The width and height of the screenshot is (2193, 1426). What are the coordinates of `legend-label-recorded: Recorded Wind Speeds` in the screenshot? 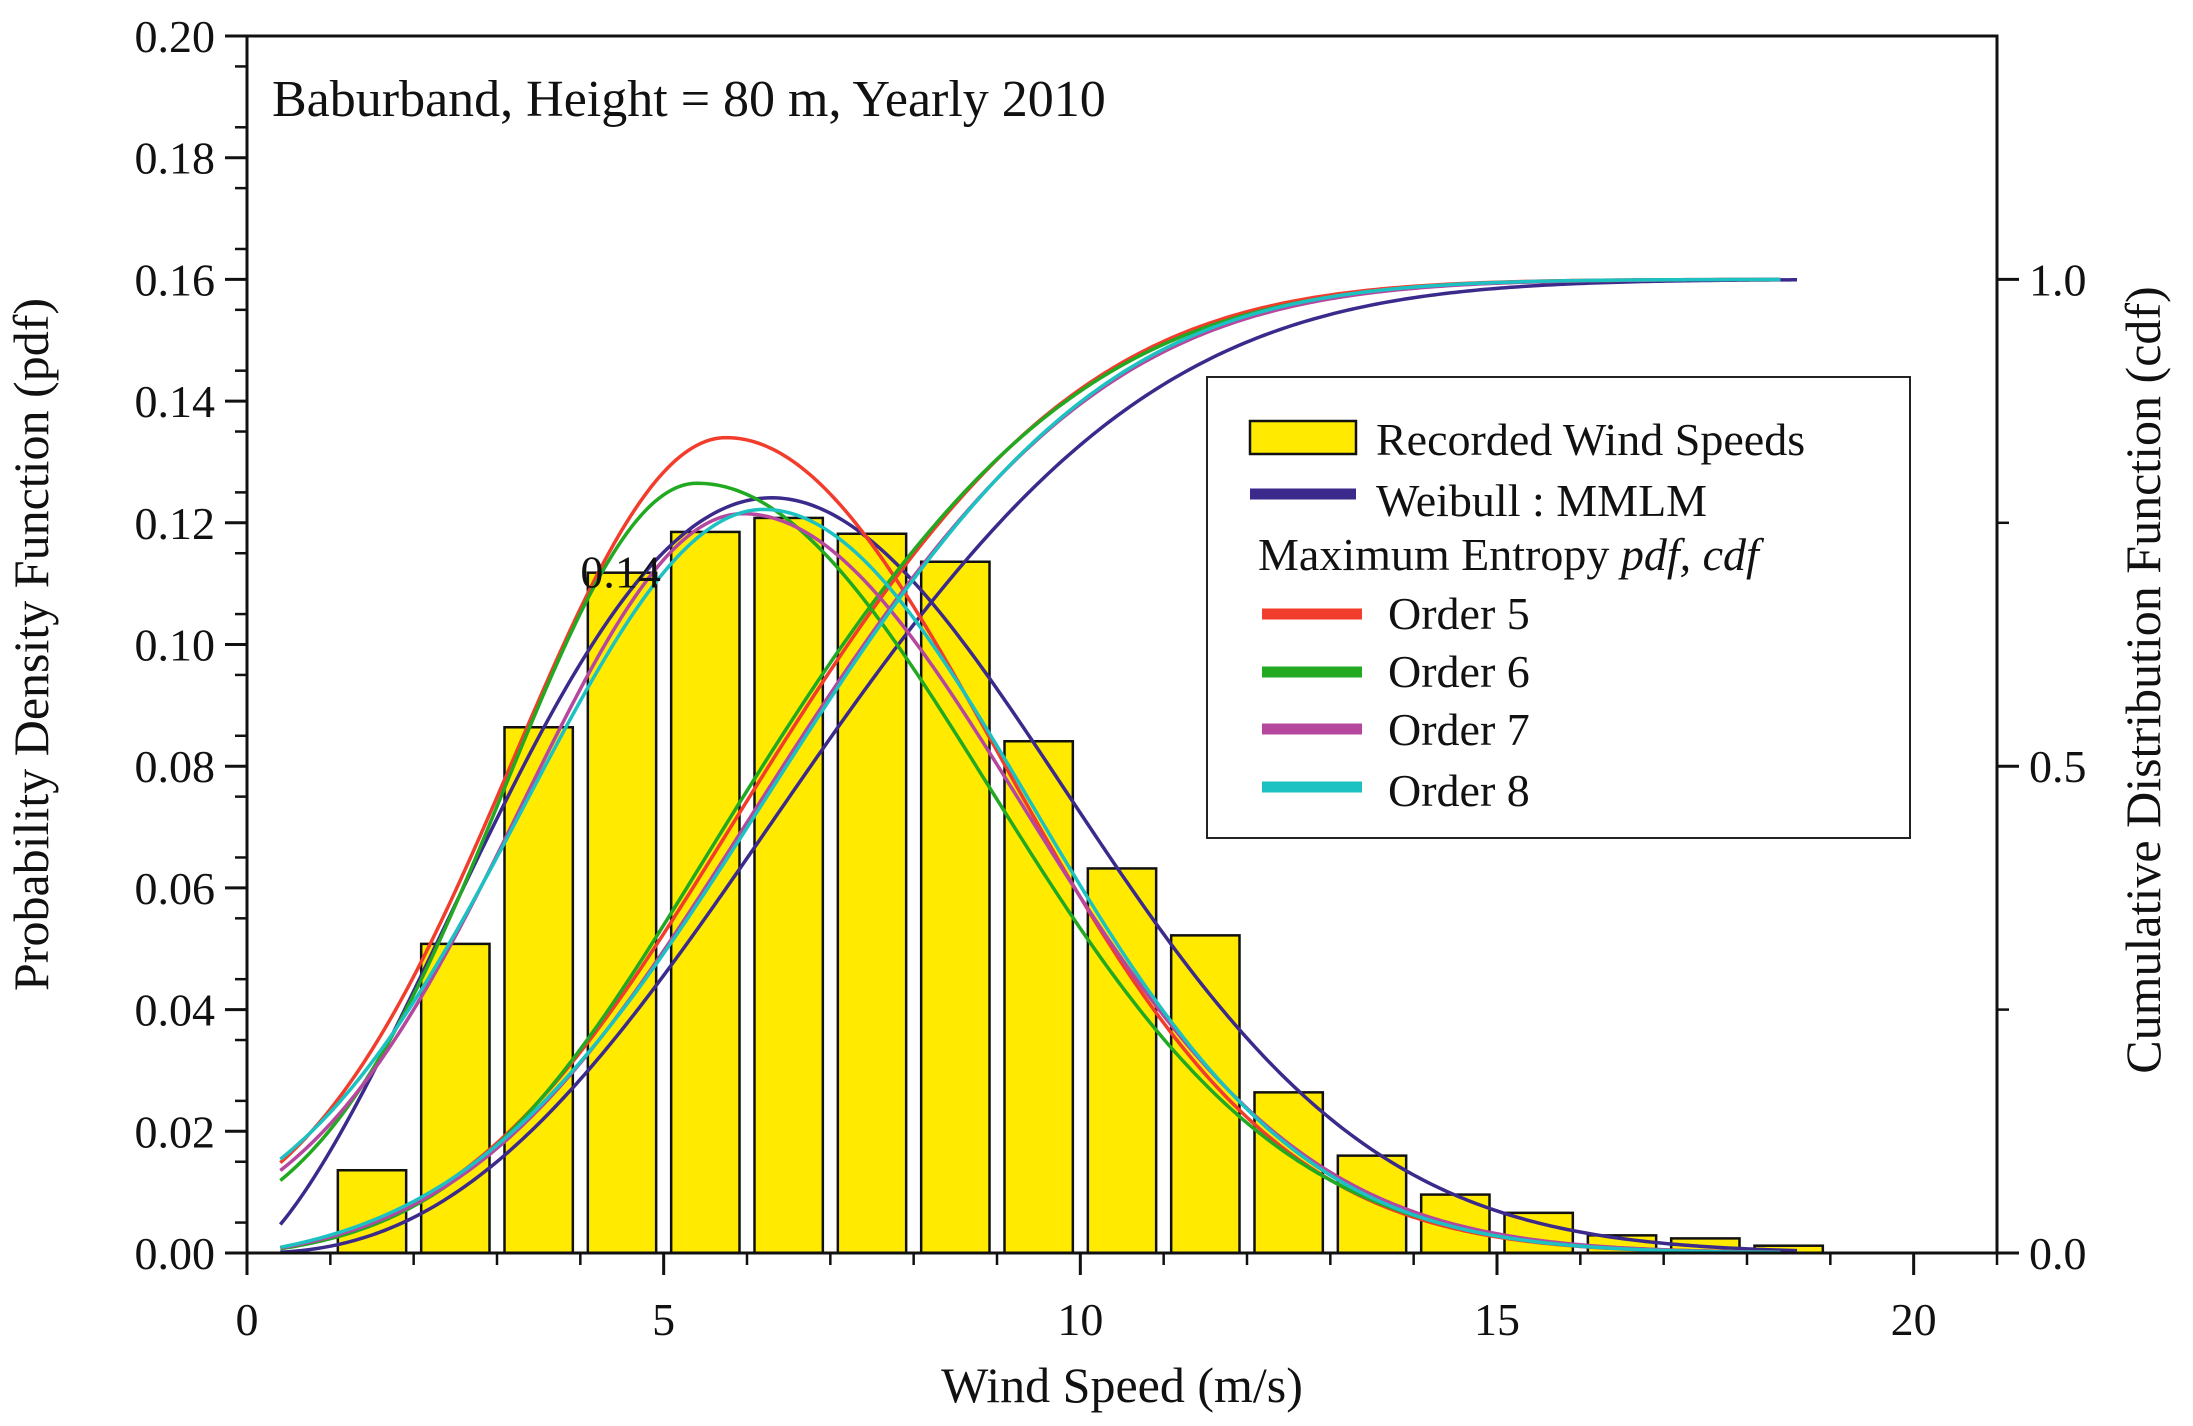 It's located at (1590, 439).